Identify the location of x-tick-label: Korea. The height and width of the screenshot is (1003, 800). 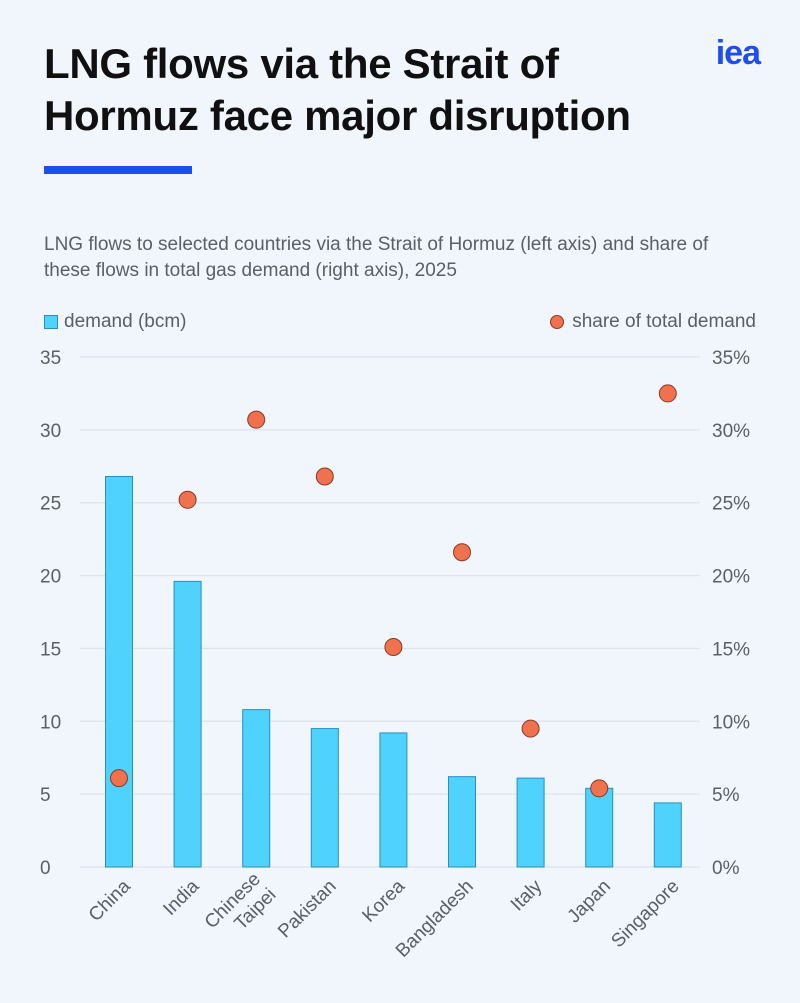
(383, 901).